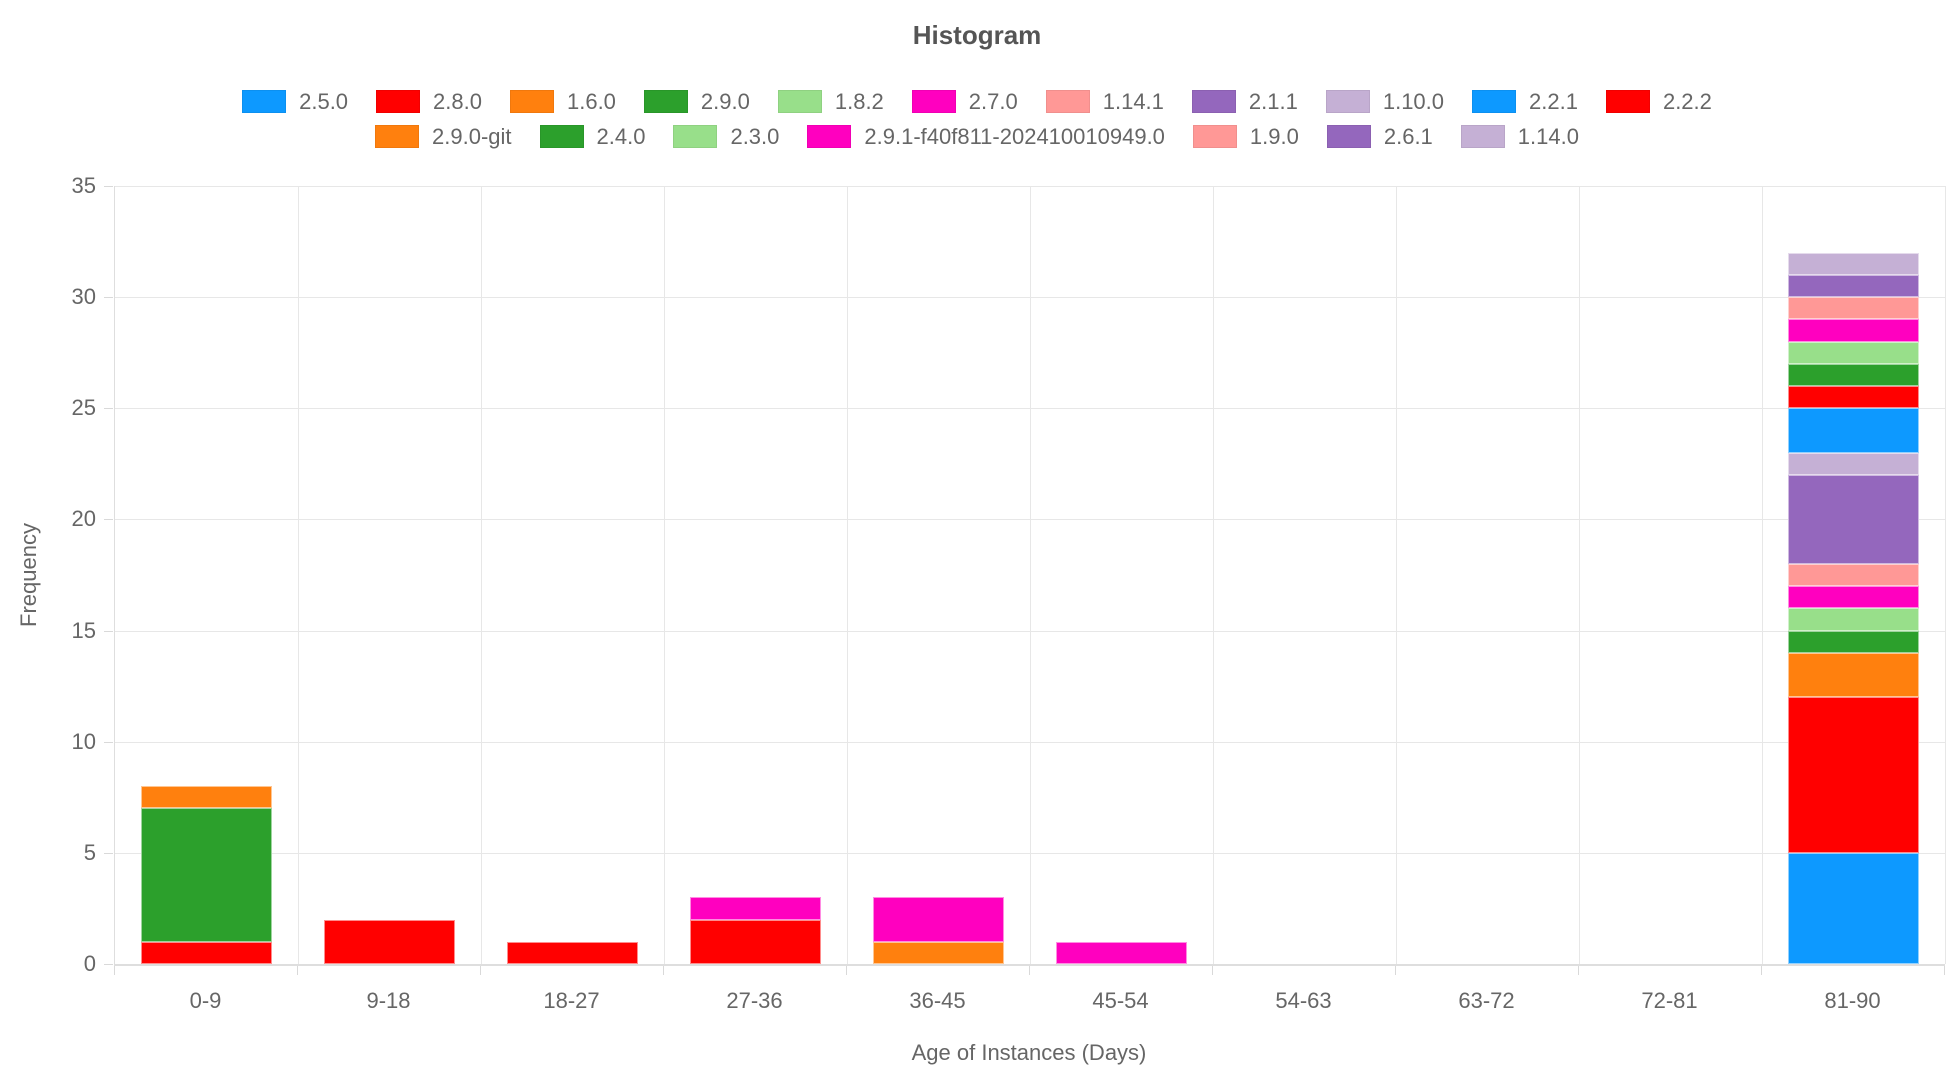  What do you see at coordinates (755, 908) in the screenshot?
I see `bar-segment-27-36-2.7.0` at bounding box center [755, 908].